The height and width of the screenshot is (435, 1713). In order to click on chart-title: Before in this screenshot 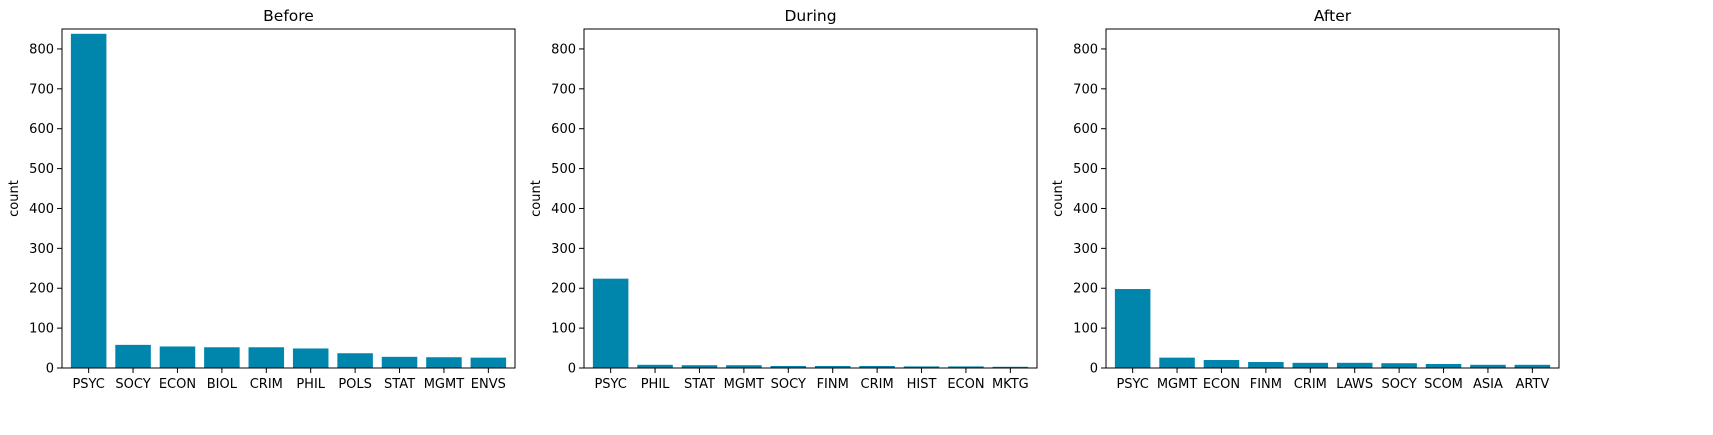, I will do `click(288, 16)`.